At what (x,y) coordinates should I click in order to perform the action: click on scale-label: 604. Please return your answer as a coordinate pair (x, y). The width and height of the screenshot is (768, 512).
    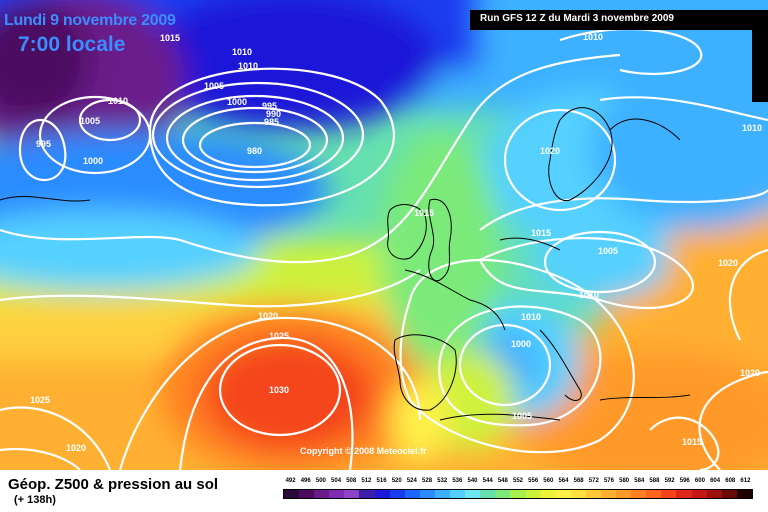
    Looking at the image, I should click on (715, 481).